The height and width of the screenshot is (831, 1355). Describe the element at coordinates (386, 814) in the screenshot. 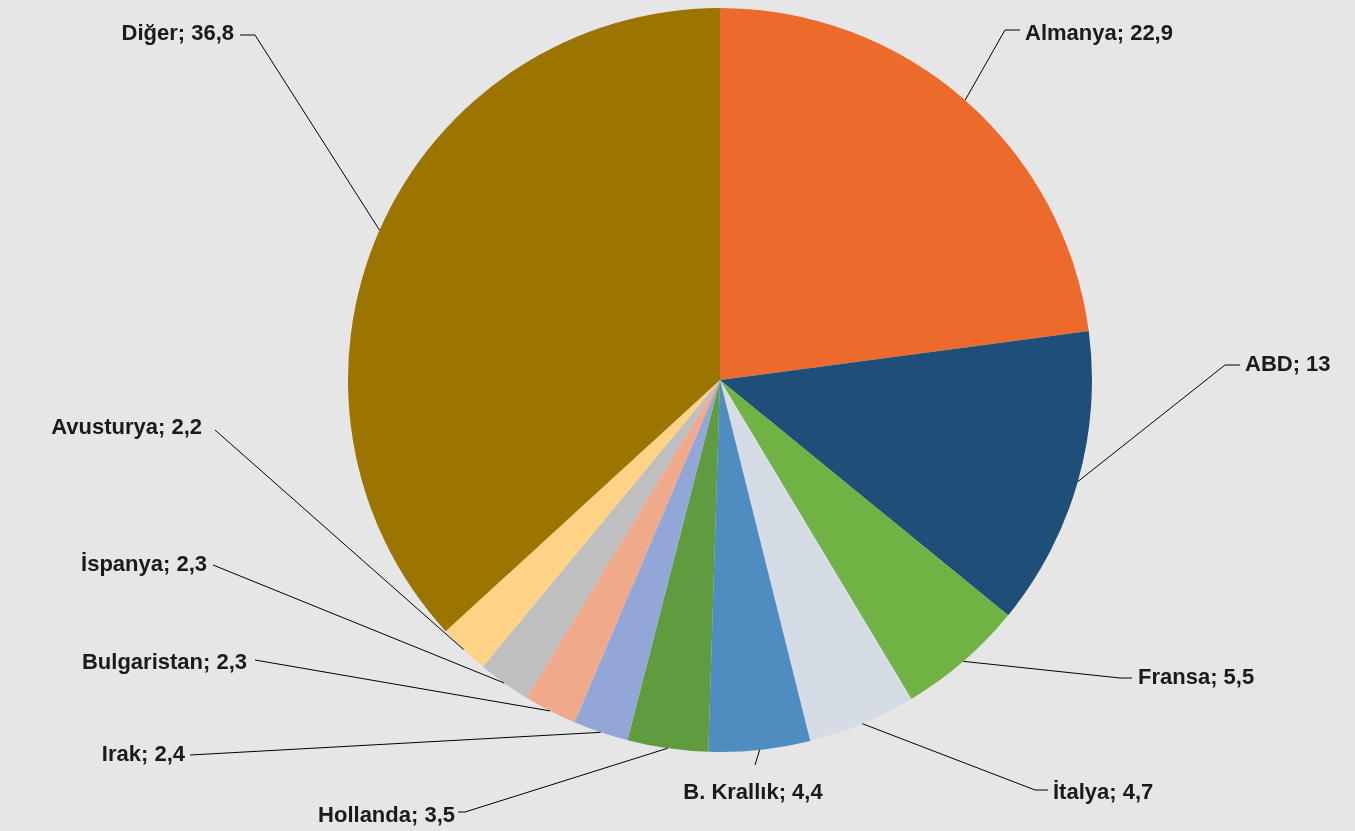

I see `slice-label: Hollanda; 3,5` at that location.